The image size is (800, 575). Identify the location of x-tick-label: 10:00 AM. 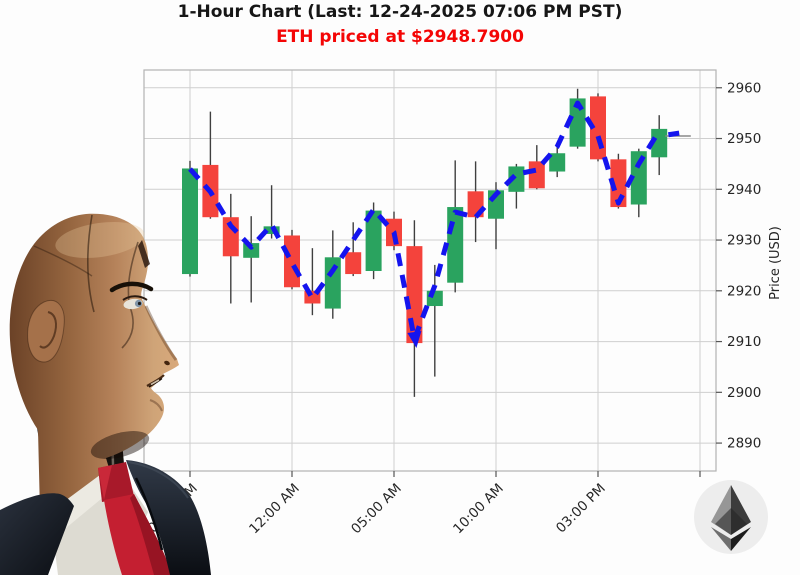
(478, 509).